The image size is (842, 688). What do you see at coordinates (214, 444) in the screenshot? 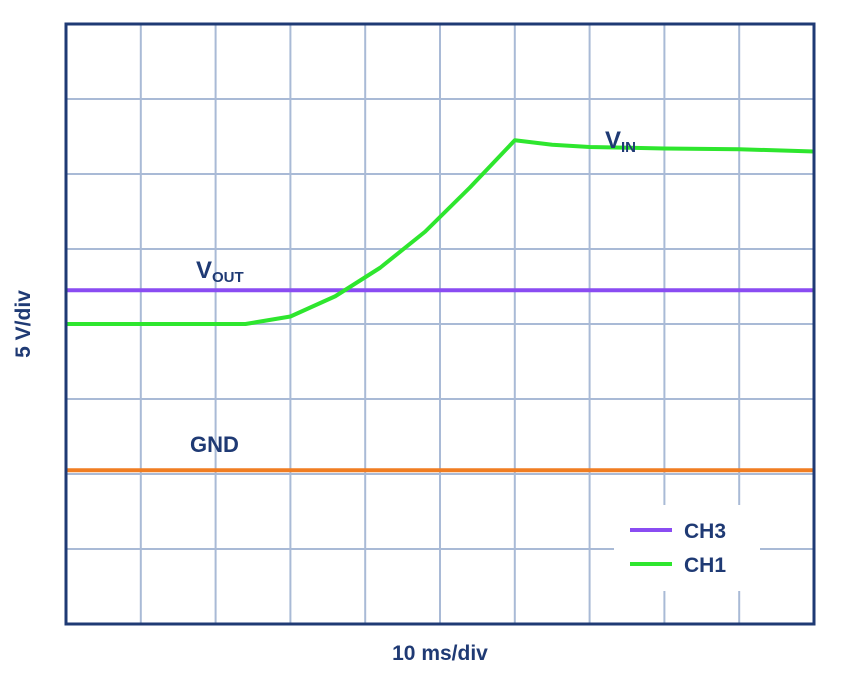
I see `label-gnd: GND` at bounding box center [214, 444].